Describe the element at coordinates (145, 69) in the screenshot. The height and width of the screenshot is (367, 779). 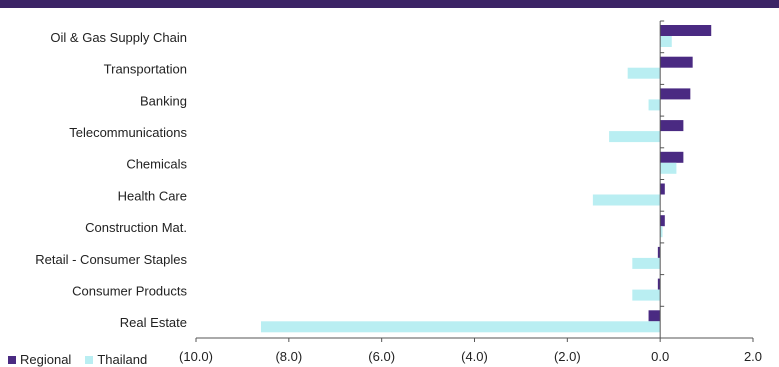
I see `category-label: Transportation` at that location.